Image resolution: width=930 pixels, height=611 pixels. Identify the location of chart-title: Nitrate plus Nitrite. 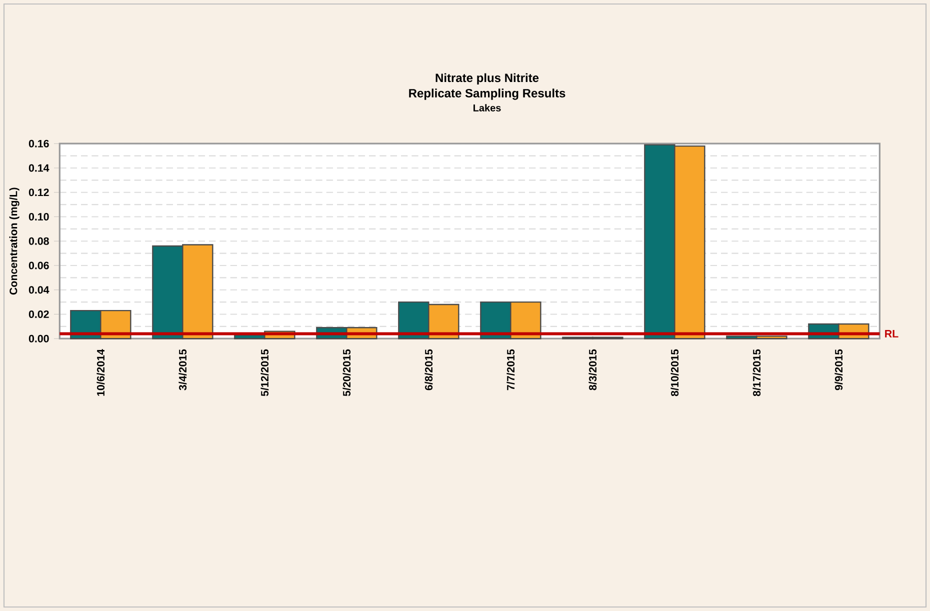
(487, 78).